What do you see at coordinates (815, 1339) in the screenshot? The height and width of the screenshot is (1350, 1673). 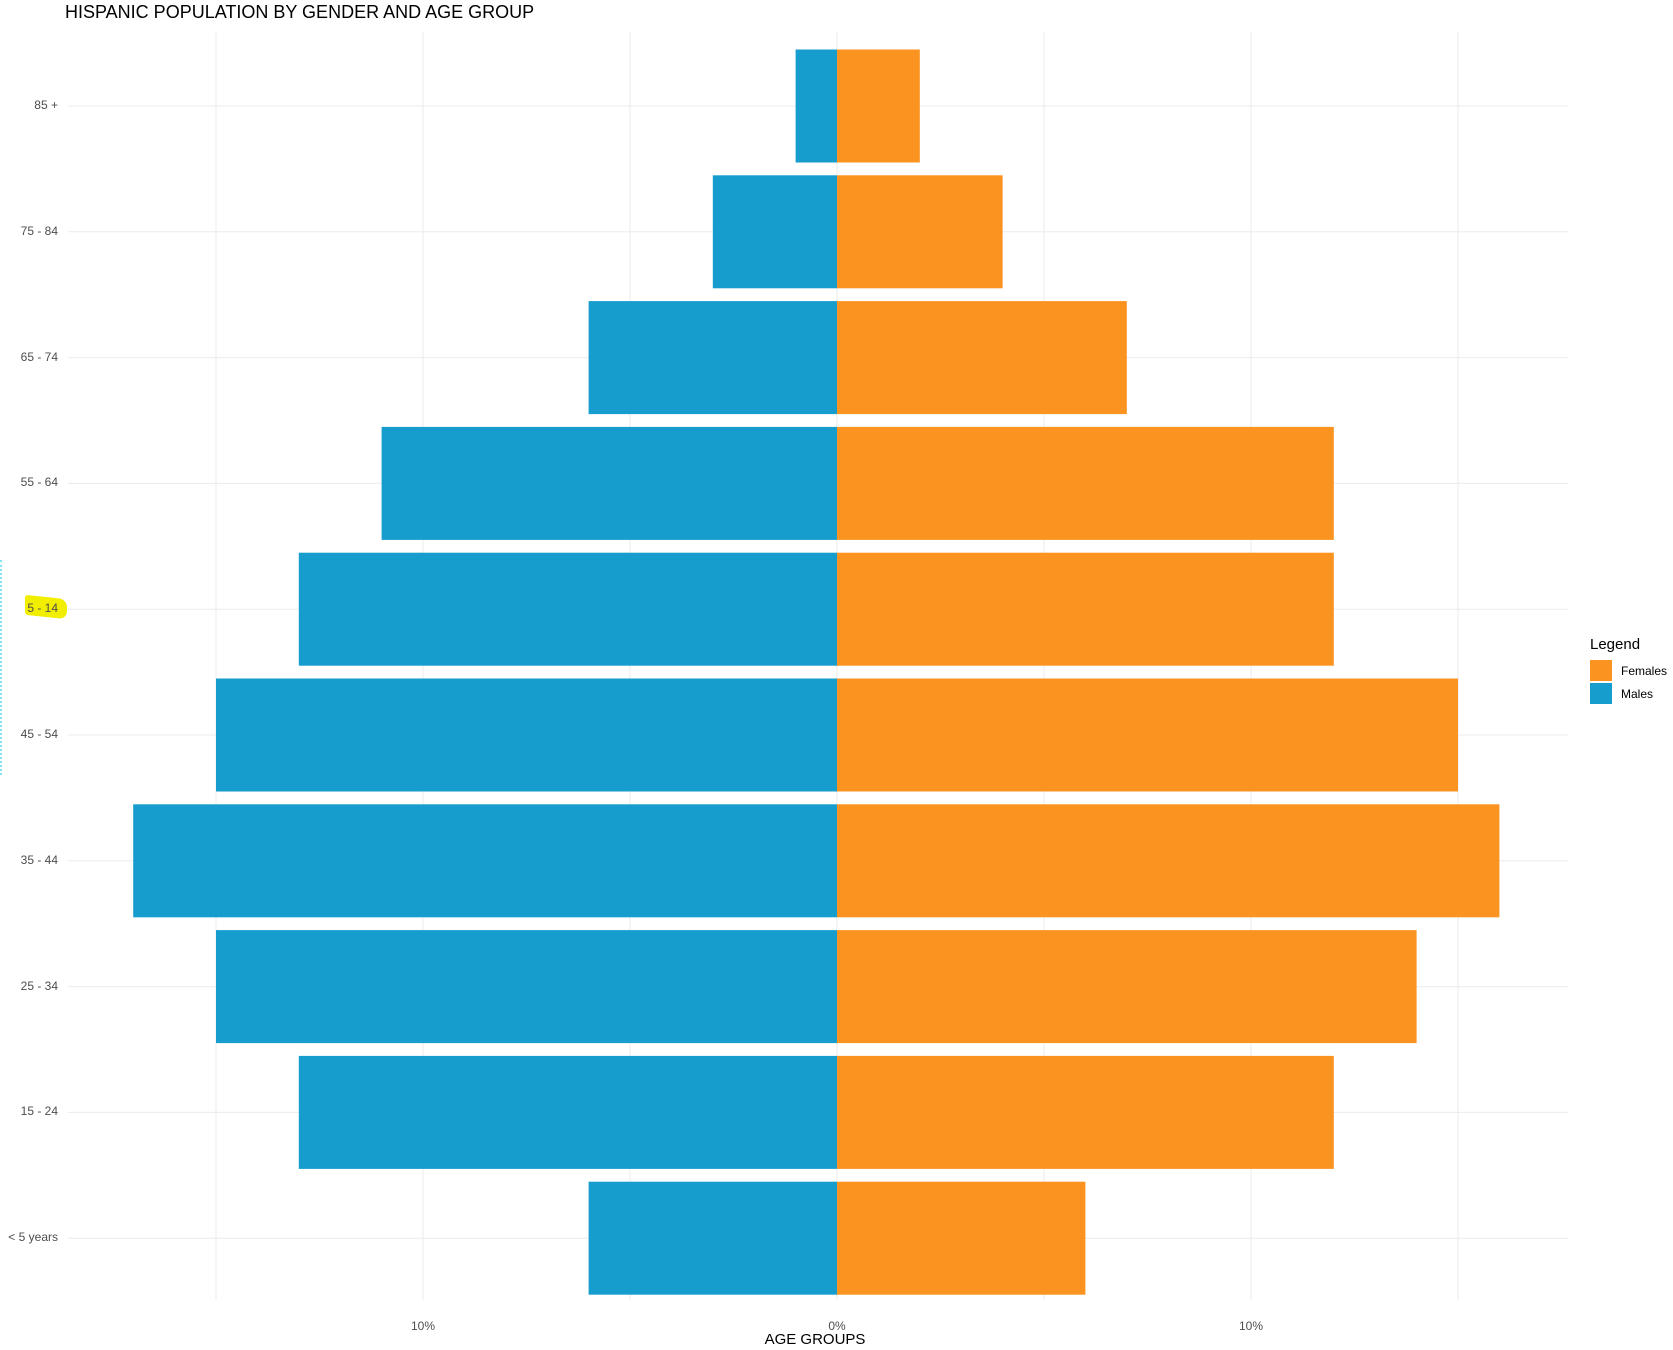 I see `x-axis-title: AGE GROUPS` at bounding box center [815, 1339].